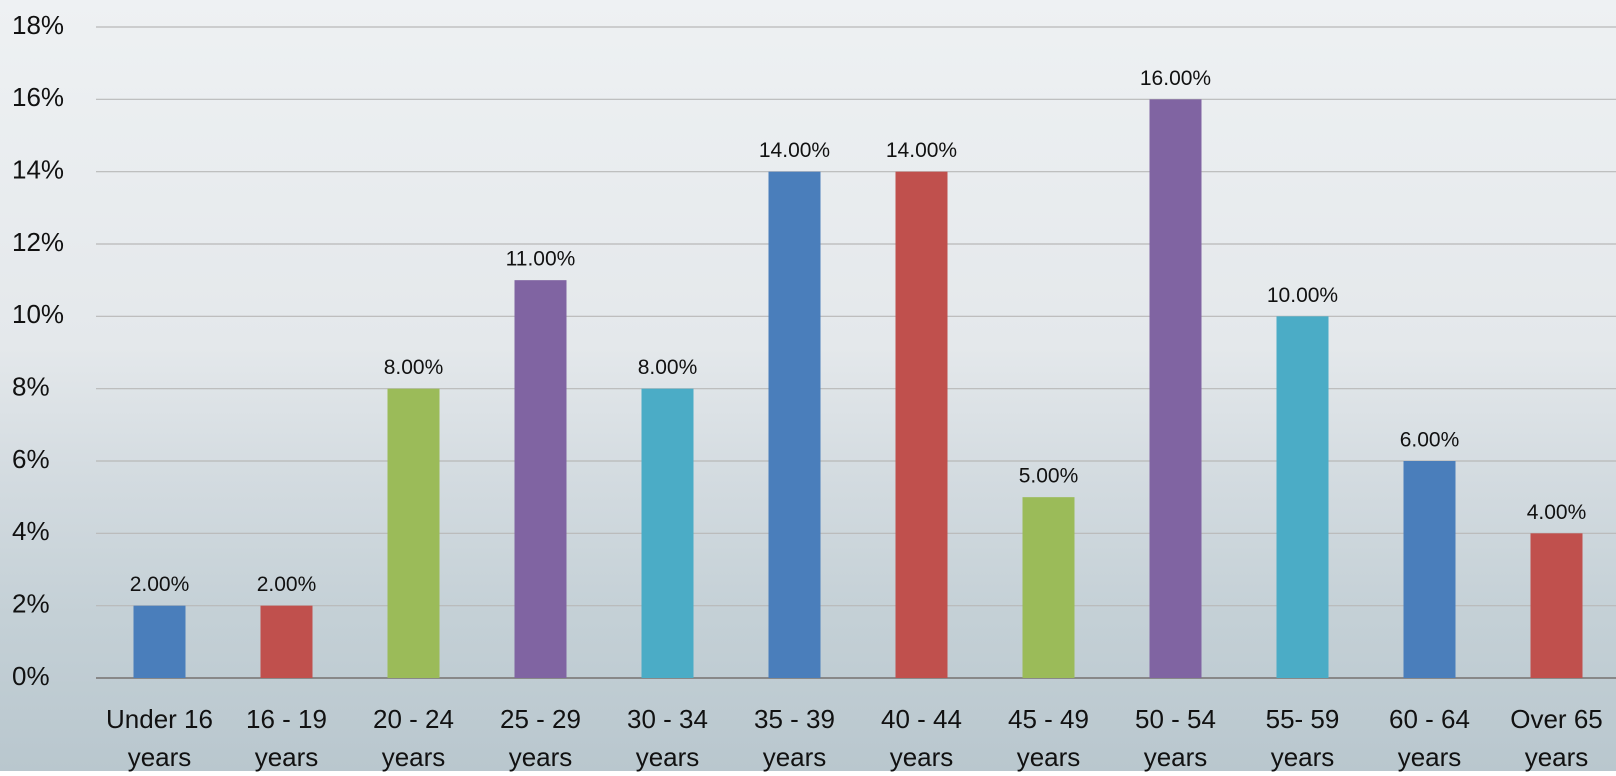 This screenshot has height=776, width=1616. I want to click on x-tick-label: 20 - 24 years, so click(413, 738).